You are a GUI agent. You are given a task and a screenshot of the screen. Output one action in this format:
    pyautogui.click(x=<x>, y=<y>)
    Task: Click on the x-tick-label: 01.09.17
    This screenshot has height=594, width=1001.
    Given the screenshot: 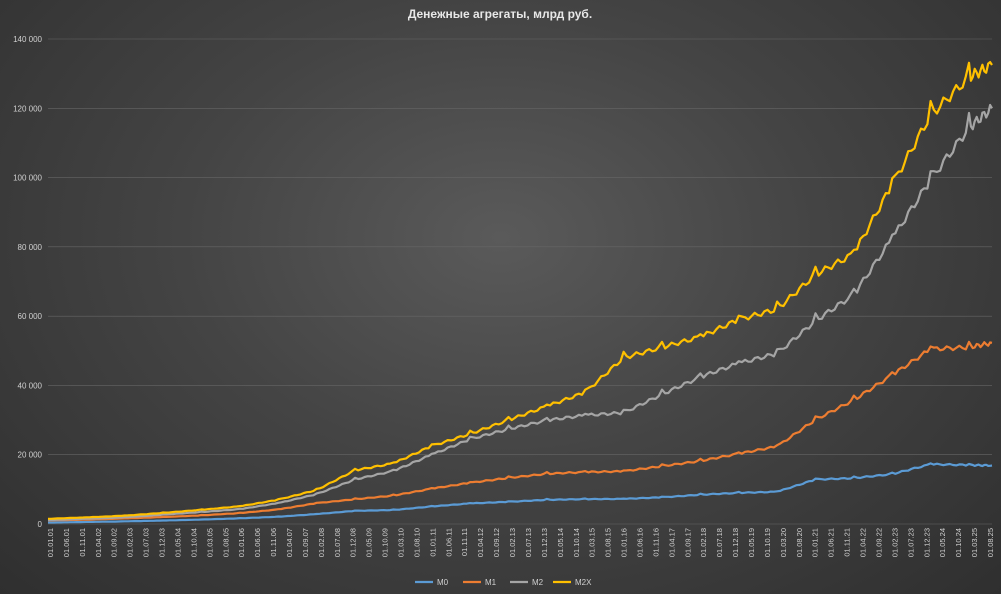 What is the action you would take?
    pyautogui.click(x=687, y=542)
    